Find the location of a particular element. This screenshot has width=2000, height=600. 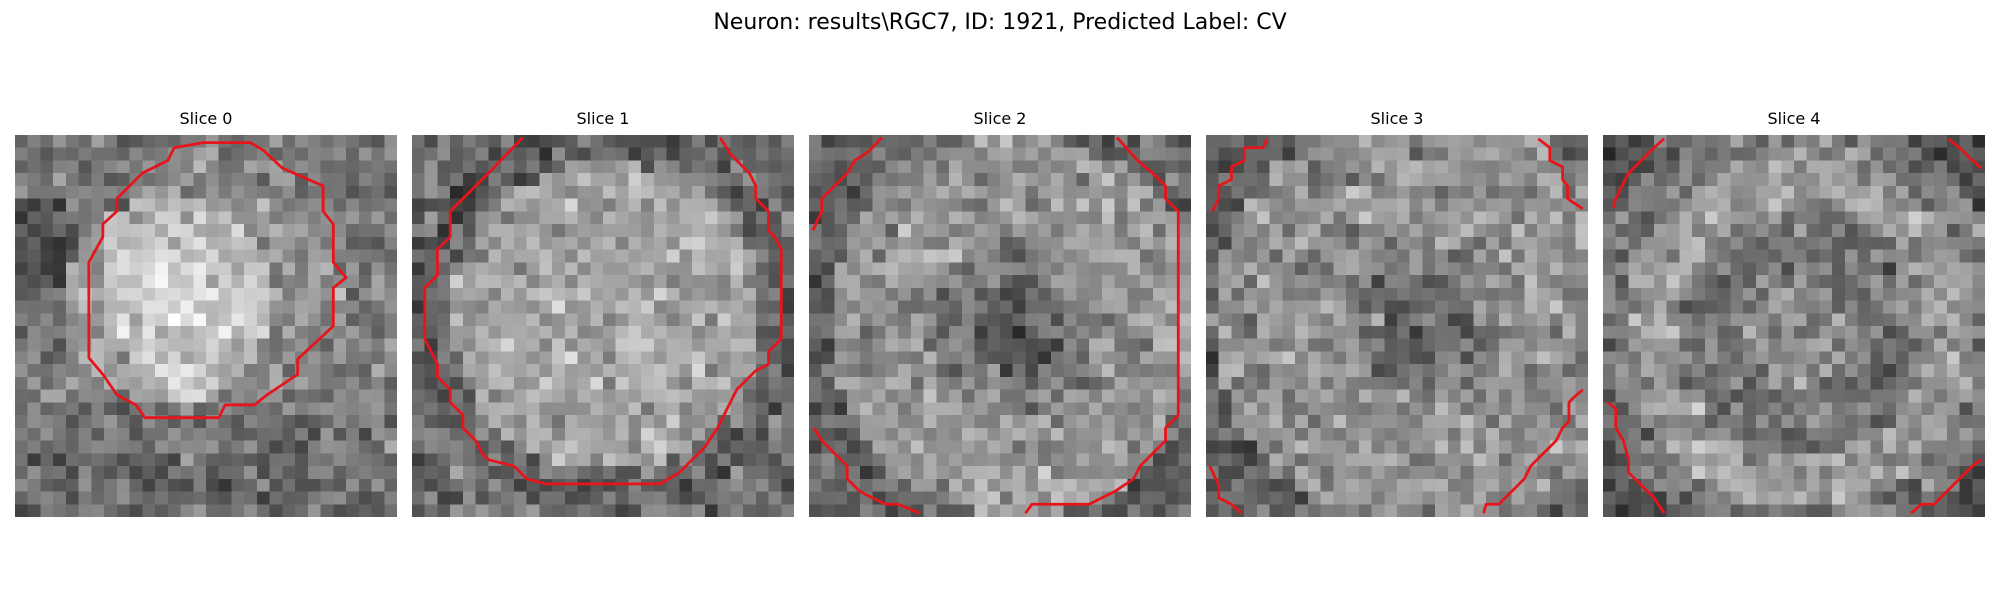

slice-title: Slice 1 is located at coordinates (603, 118).